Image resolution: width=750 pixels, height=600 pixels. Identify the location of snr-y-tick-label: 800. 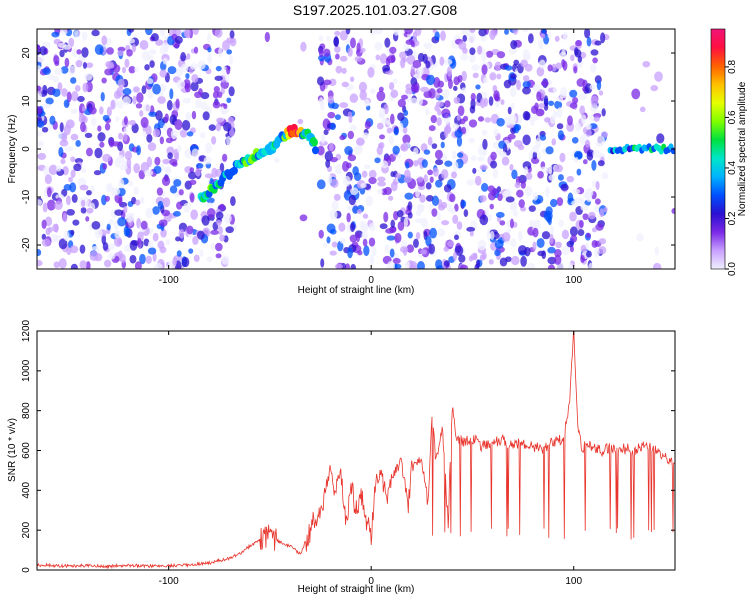
(26, 410).